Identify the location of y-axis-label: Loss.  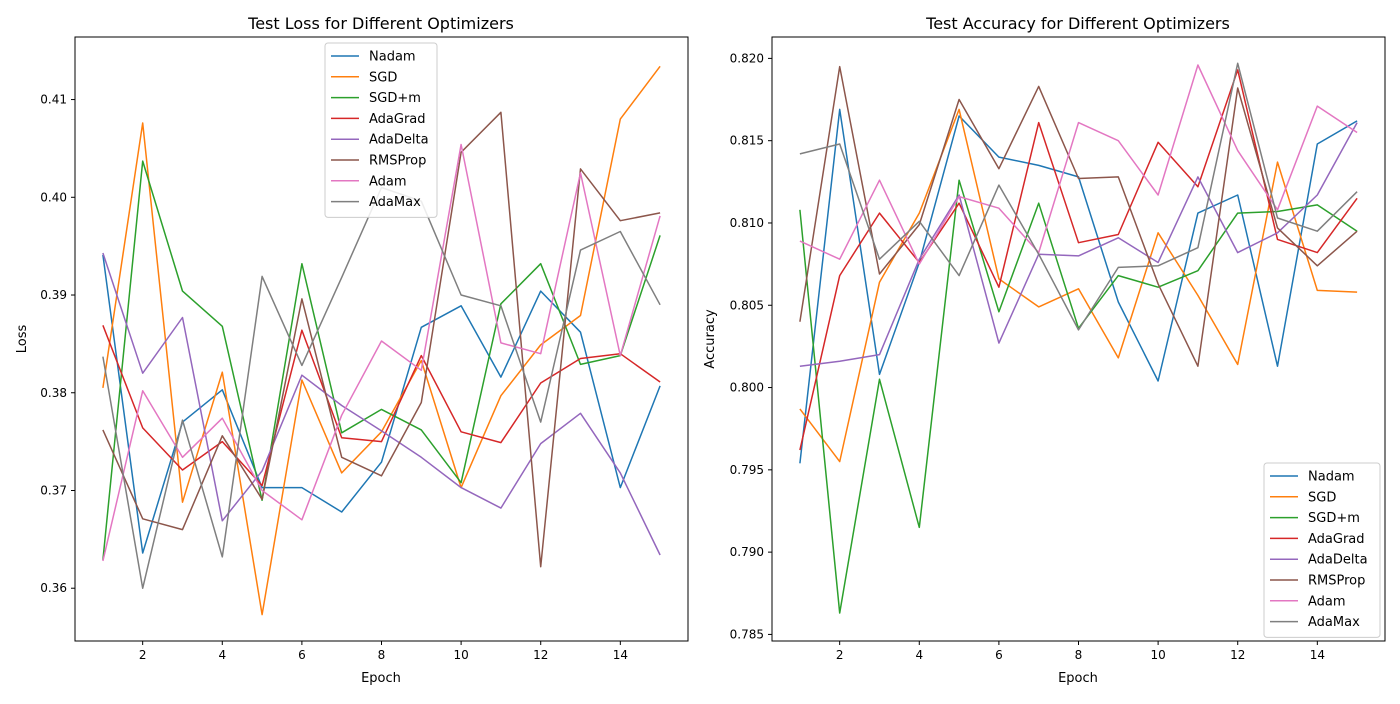
(22, 339).